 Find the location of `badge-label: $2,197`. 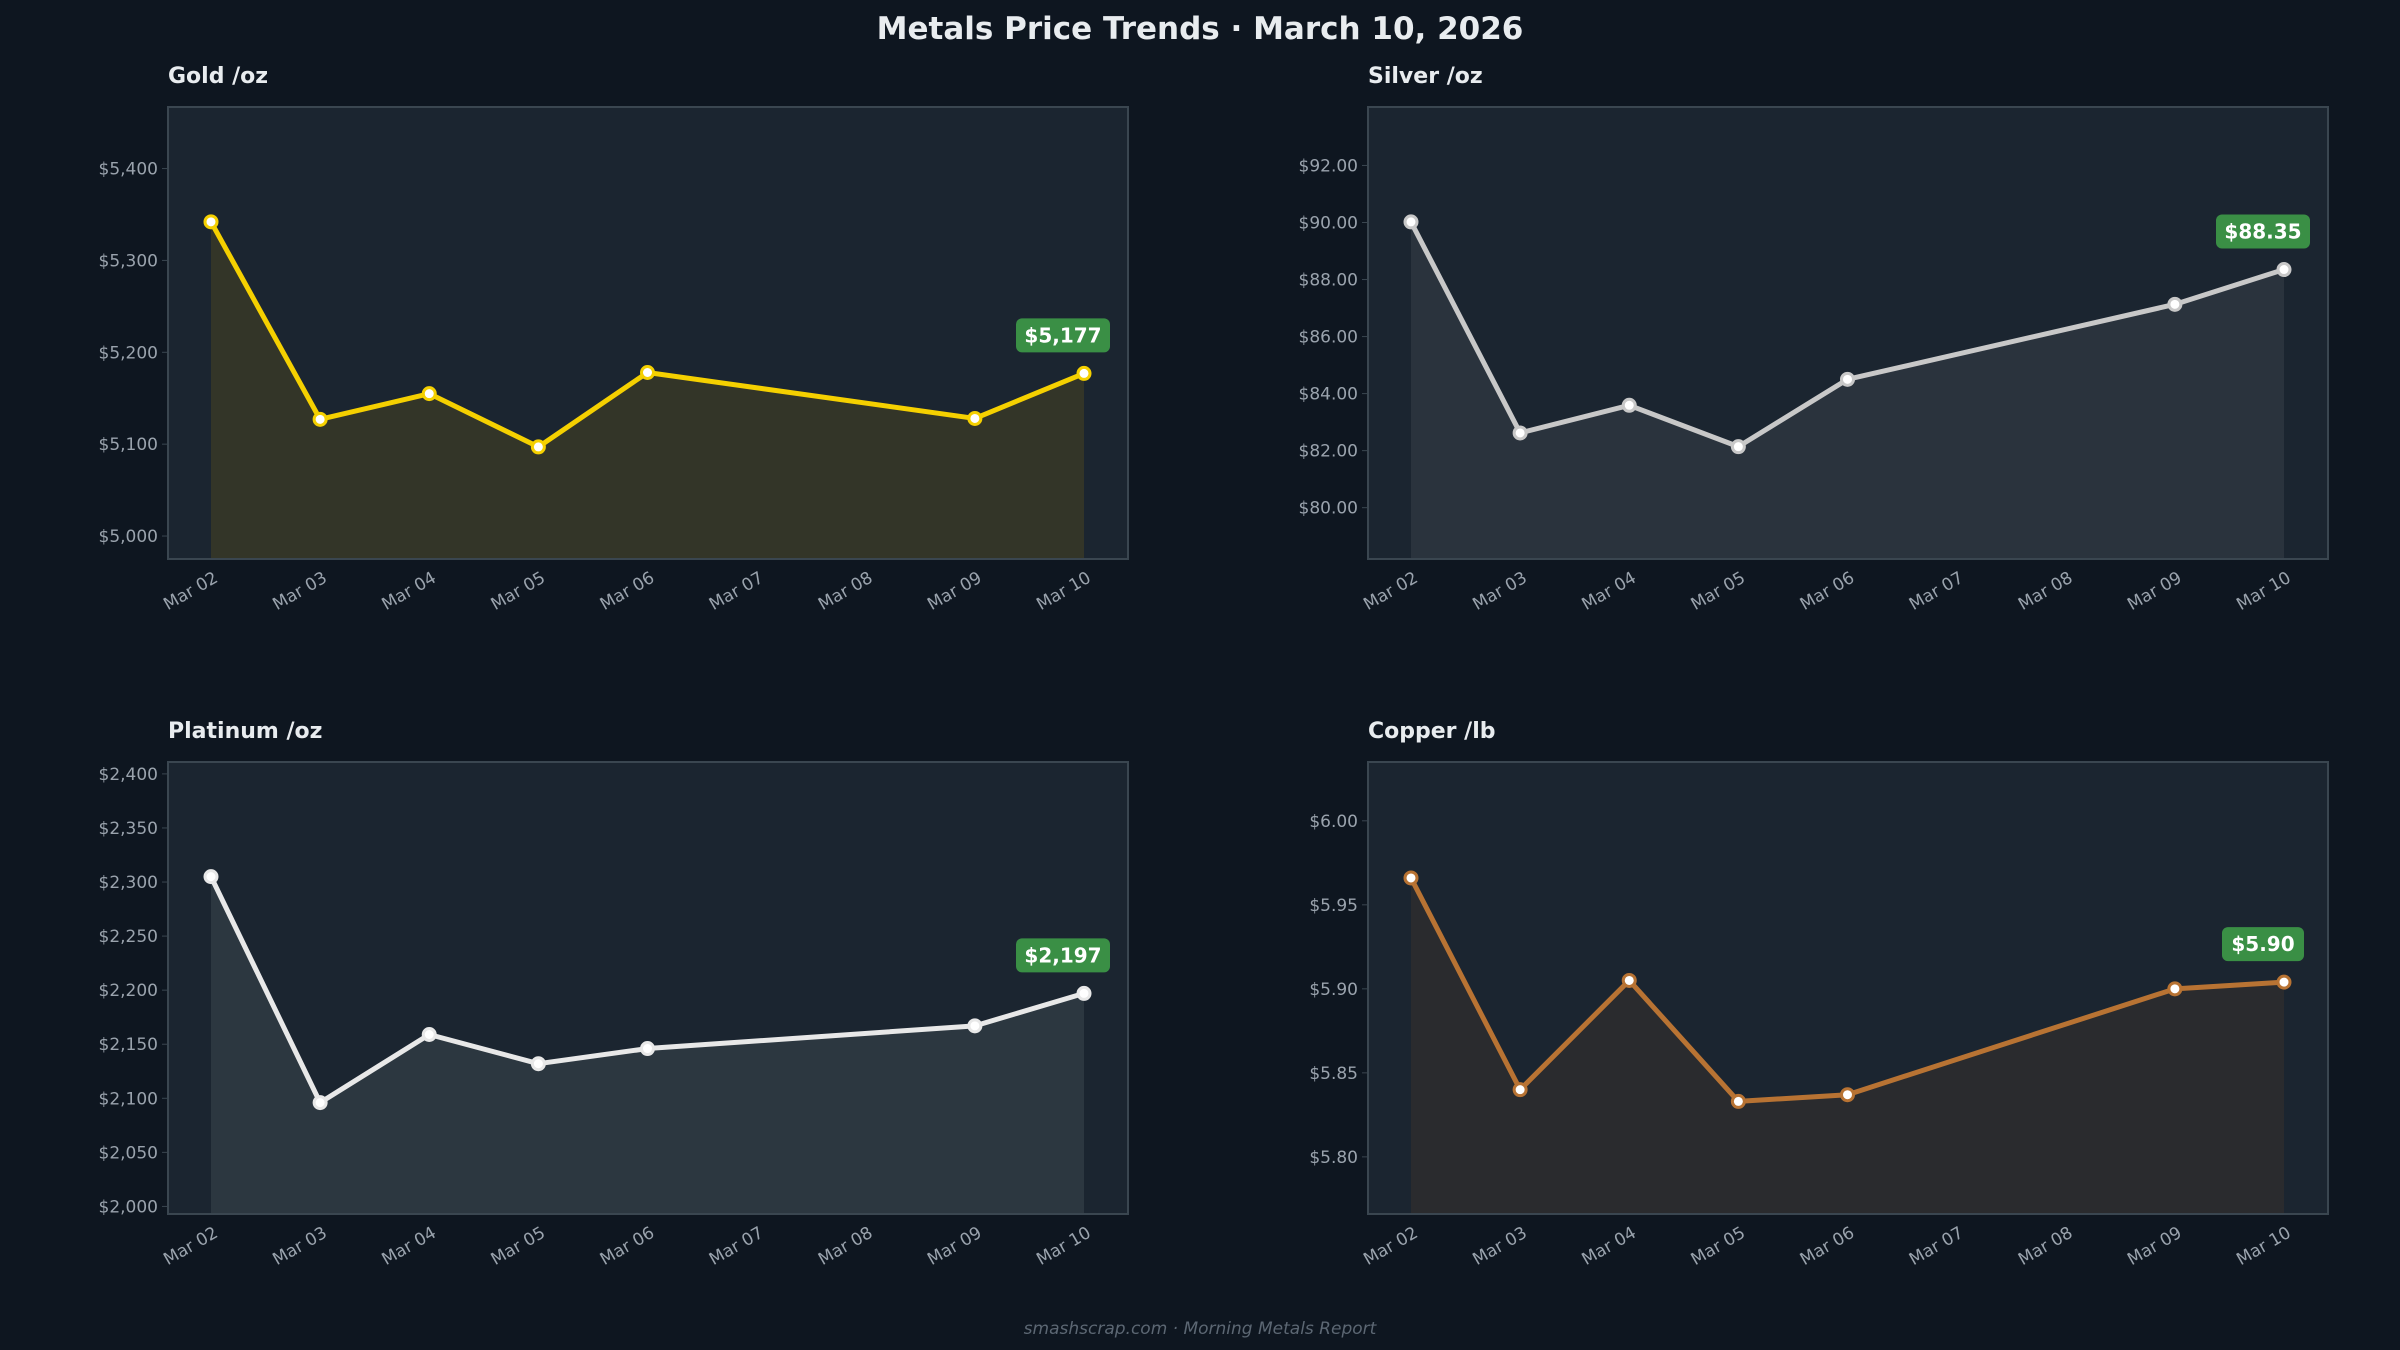

badge-label: $2,197 is located at coordinates (1062, 955).